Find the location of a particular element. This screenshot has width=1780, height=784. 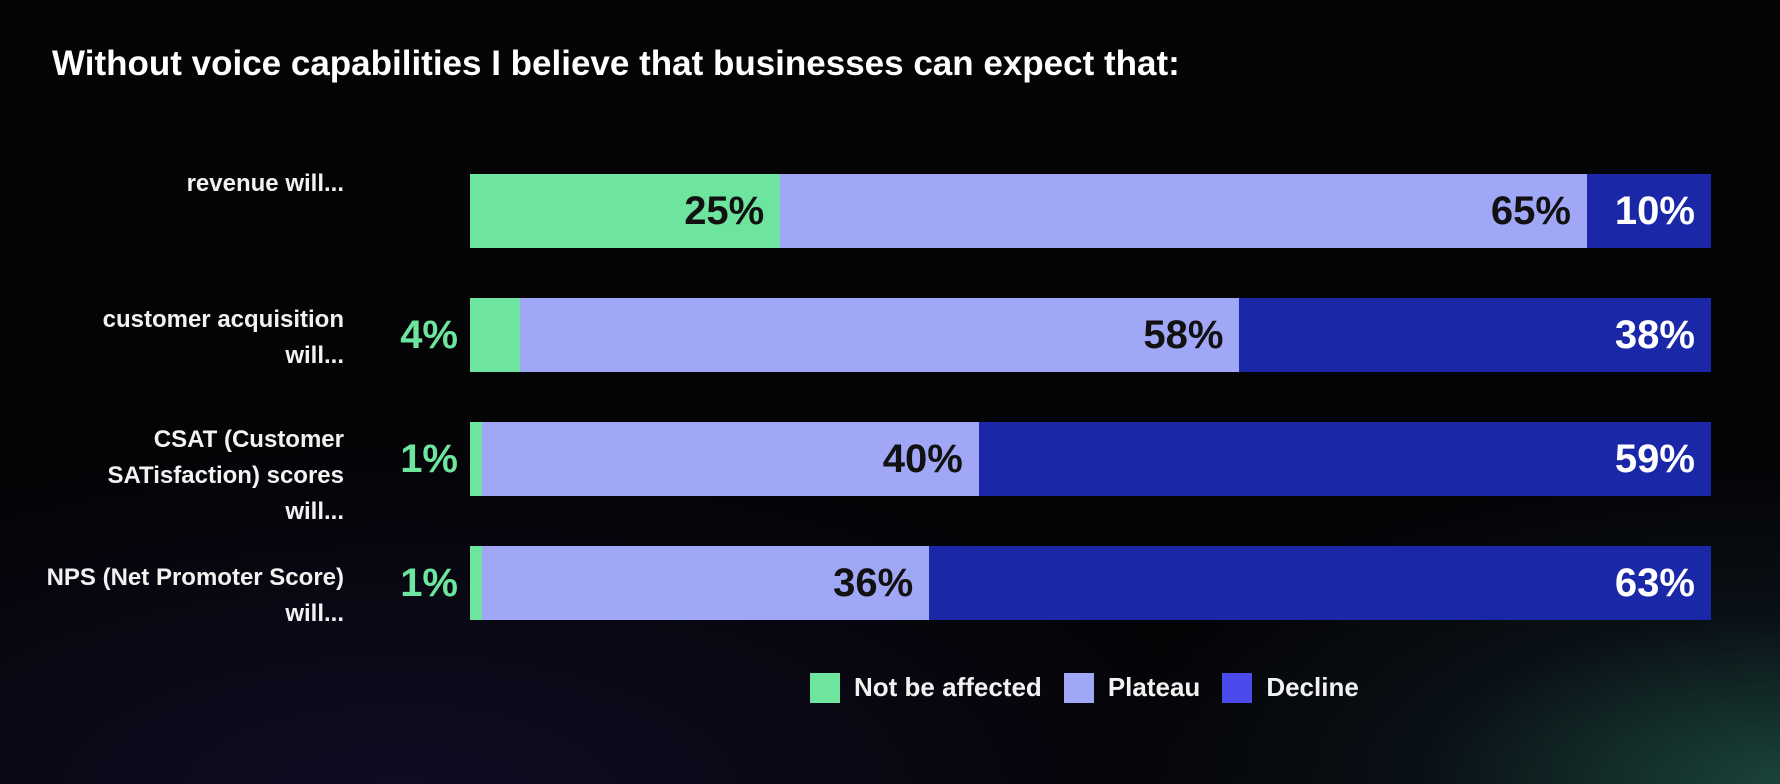

stacked-bar: 25% 65% 10% is located at coordinates (1090, 211).